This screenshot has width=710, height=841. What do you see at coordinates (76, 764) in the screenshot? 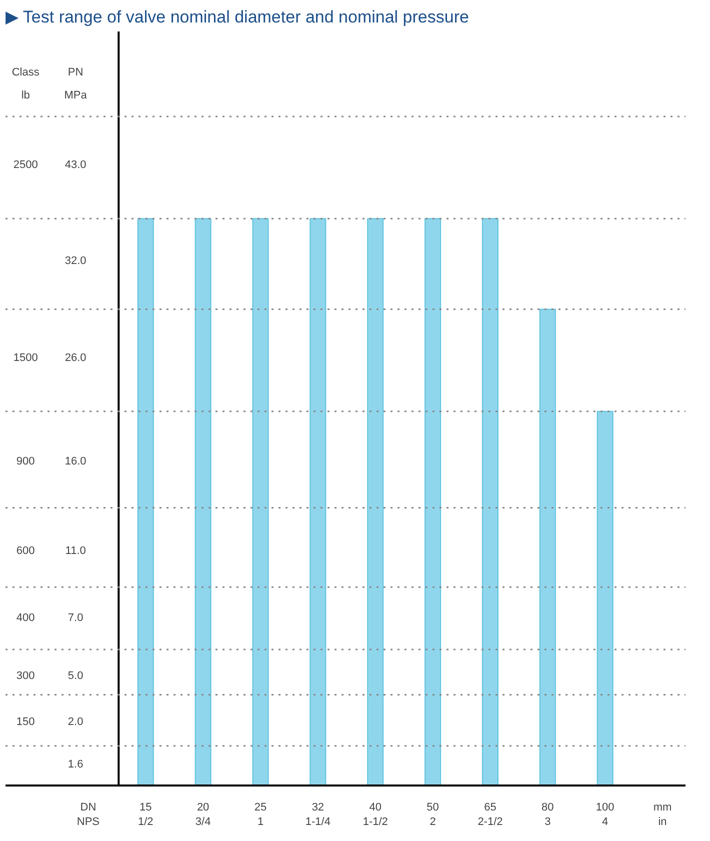
I see `text: 1.6` at bounding box center [76, 764].